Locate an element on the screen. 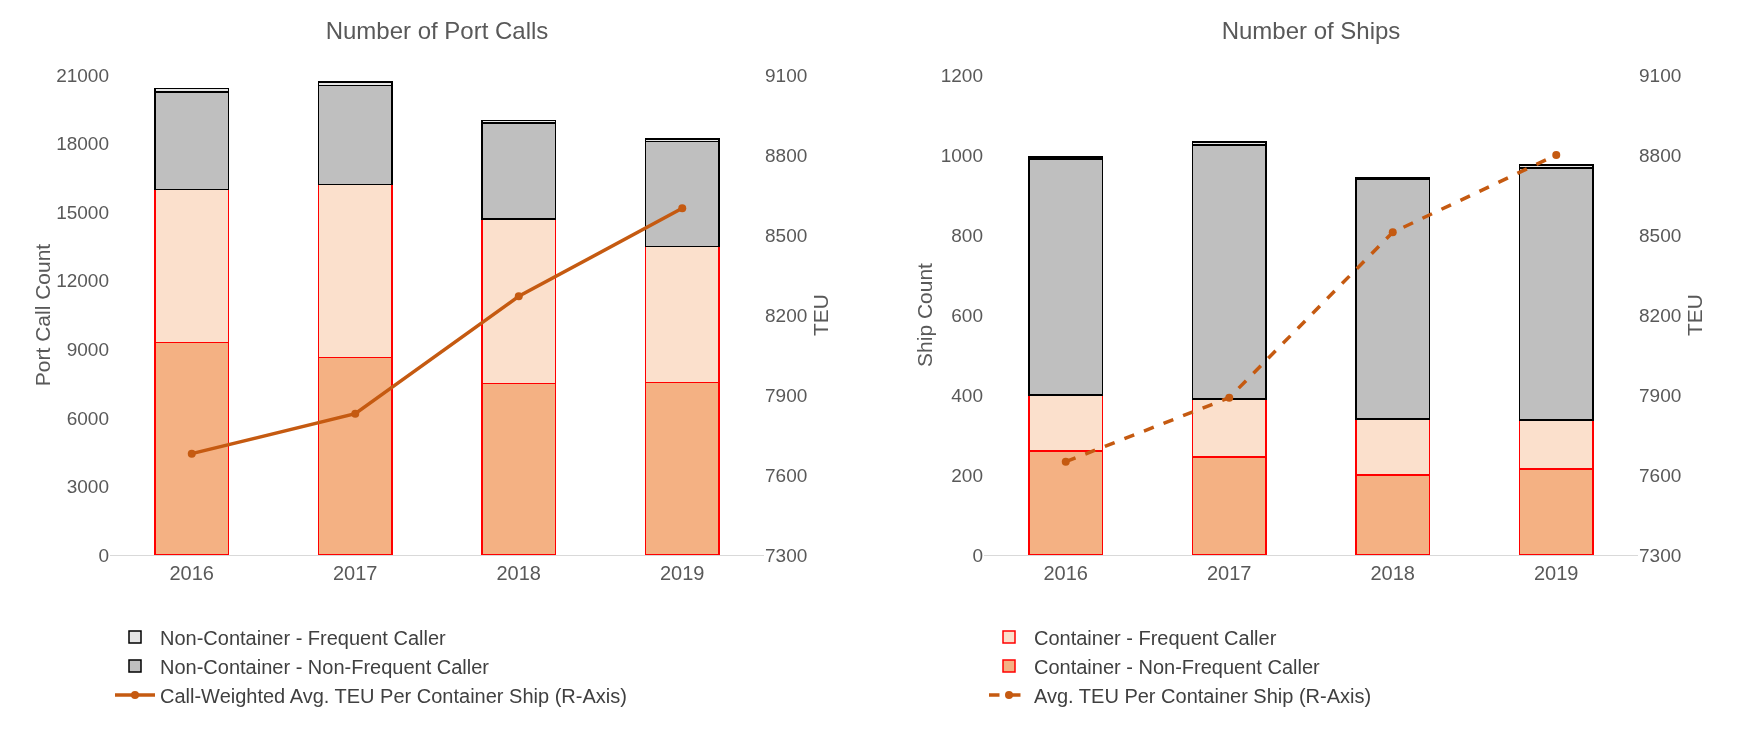  legend-label: Non-Container - Frequent Caller is located at coordinates (303, 637).